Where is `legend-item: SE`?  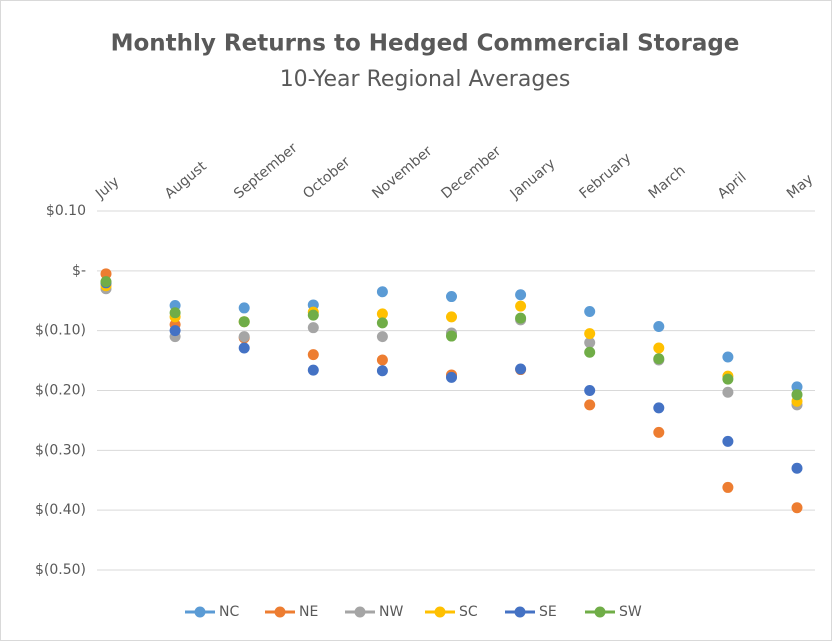 legend-item: SE is located at coordinates (531, 612).